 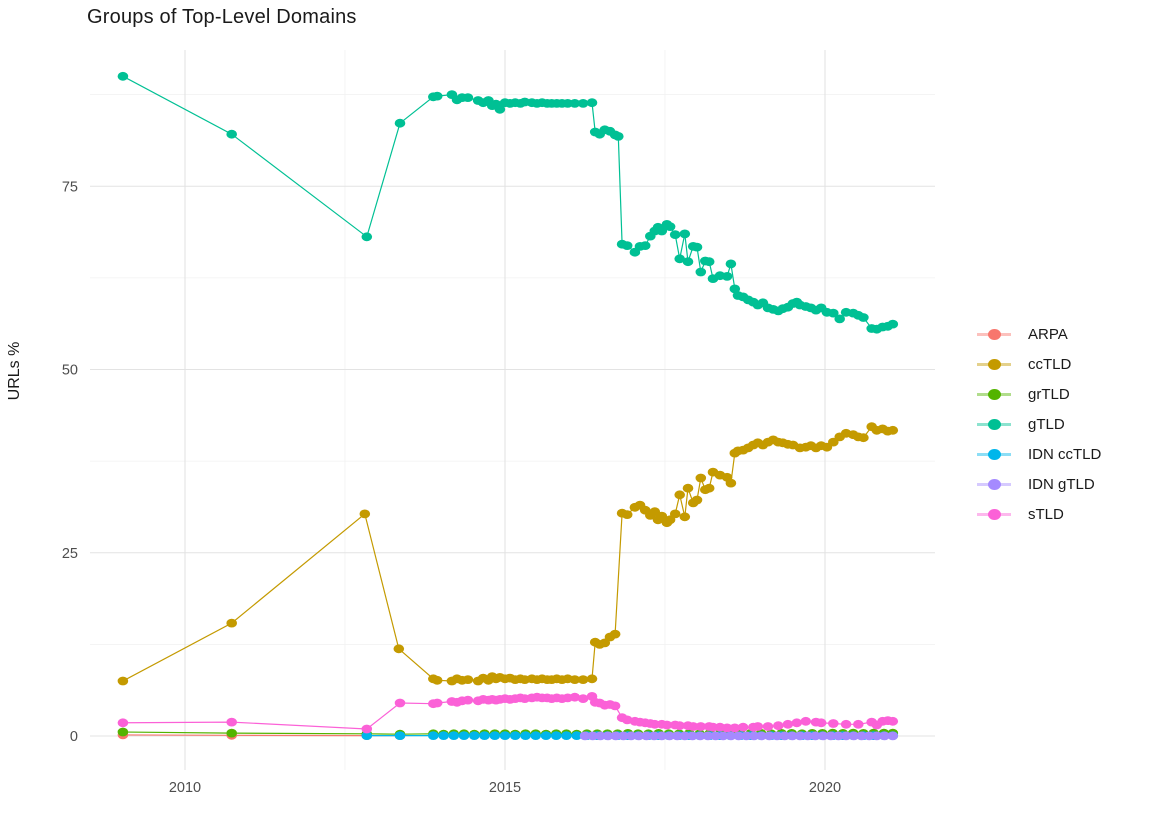 I want to click on legend: ARPA ccTLD grTLD gTLD IDN ccTLD IDN gTLD sTLD, so click(x=1039, y=424).